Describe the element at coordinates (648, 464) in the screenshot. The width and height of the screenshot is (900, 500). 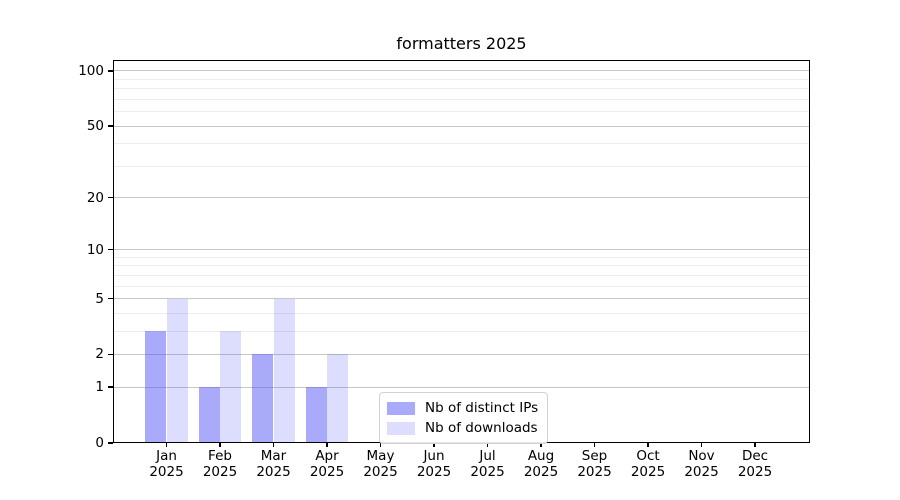
I see `x-tick-label: Oct 2025` at that location.